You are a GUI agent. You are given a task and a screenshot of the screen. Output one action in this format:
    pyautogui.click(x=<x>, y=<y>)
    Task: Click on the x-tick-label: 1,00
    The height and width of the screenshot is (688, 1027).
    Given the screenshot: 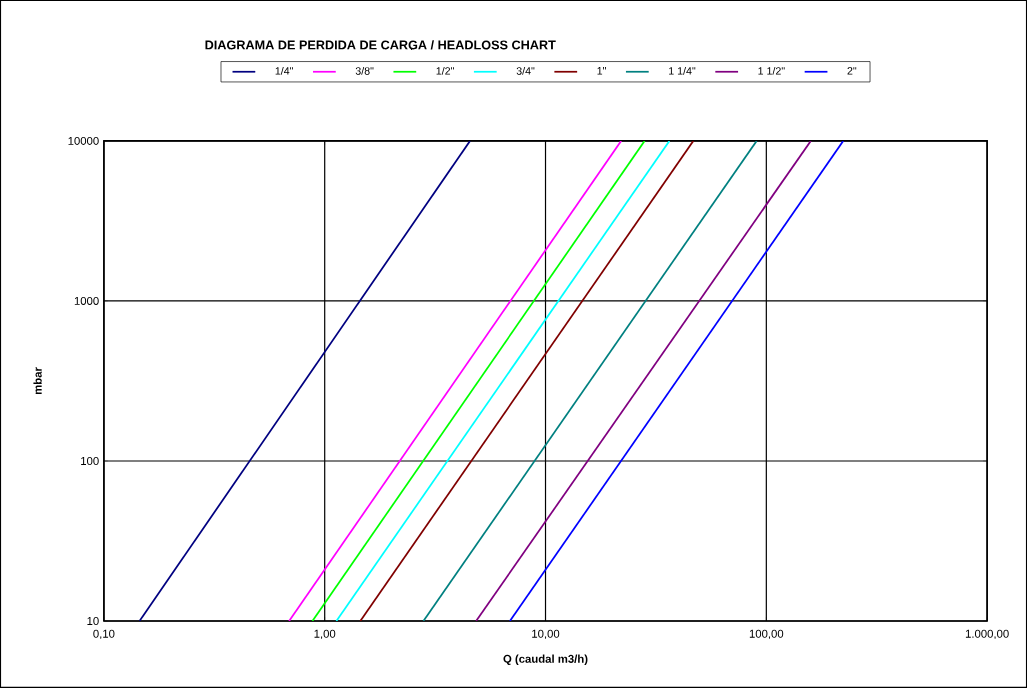 What is the action you would take?
    pyautogui.click(x=325, y=634)
    